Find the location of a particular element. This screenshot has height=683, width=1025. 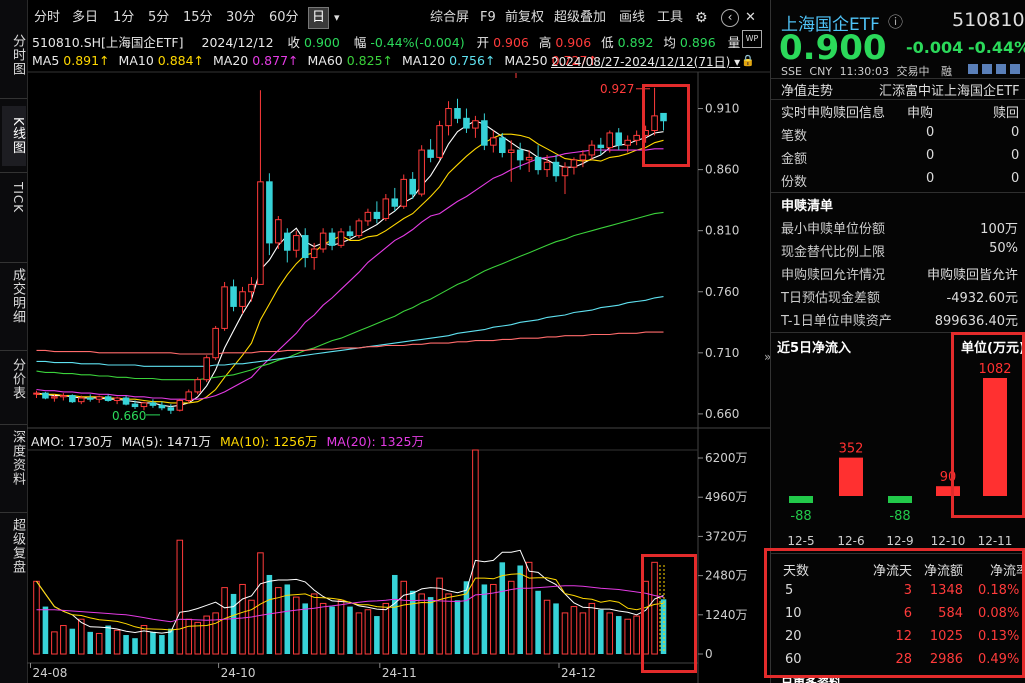

list-row-value: -4932.60元 is located at coordinates (982, 298).